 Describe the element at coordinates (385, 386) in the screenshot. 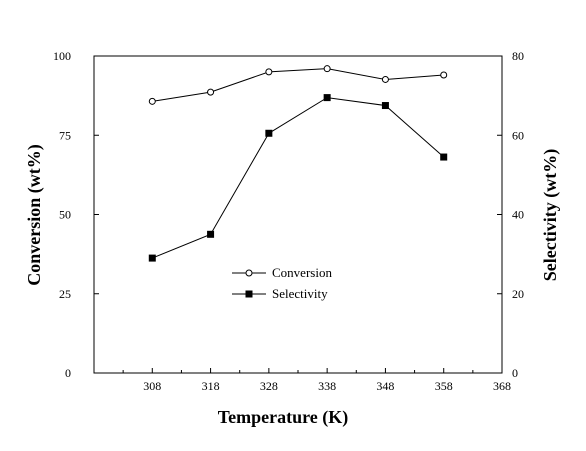

I see `x-tick-label: 348` at that location.